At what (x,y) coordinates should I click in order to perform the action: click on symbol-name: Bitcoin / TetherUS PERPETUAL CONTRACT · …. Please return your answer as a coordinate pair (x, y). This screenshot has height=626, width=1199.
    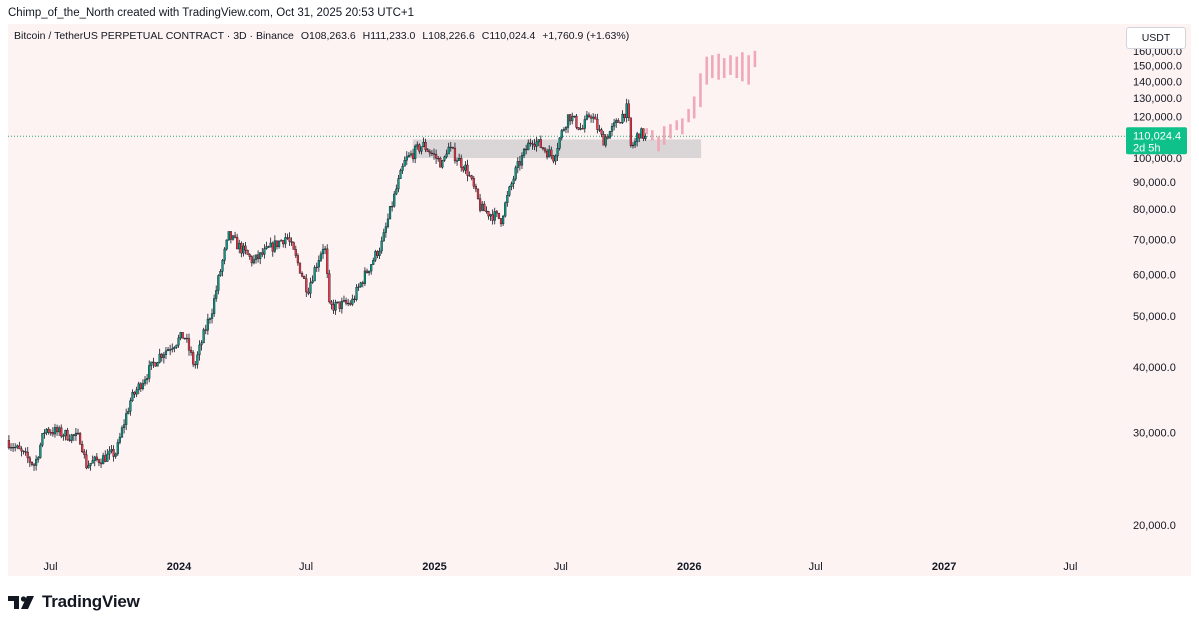
    Looking at the image, I should click on (154, 36).